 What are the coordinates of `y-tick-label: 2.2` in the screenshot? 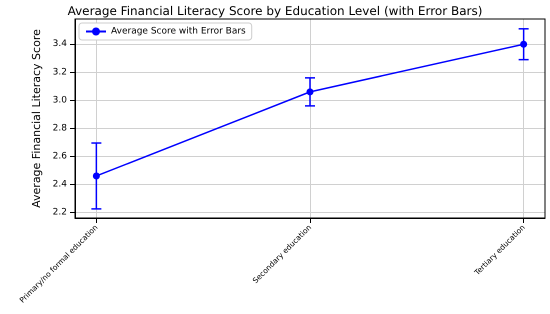 It's located at (59, 212).